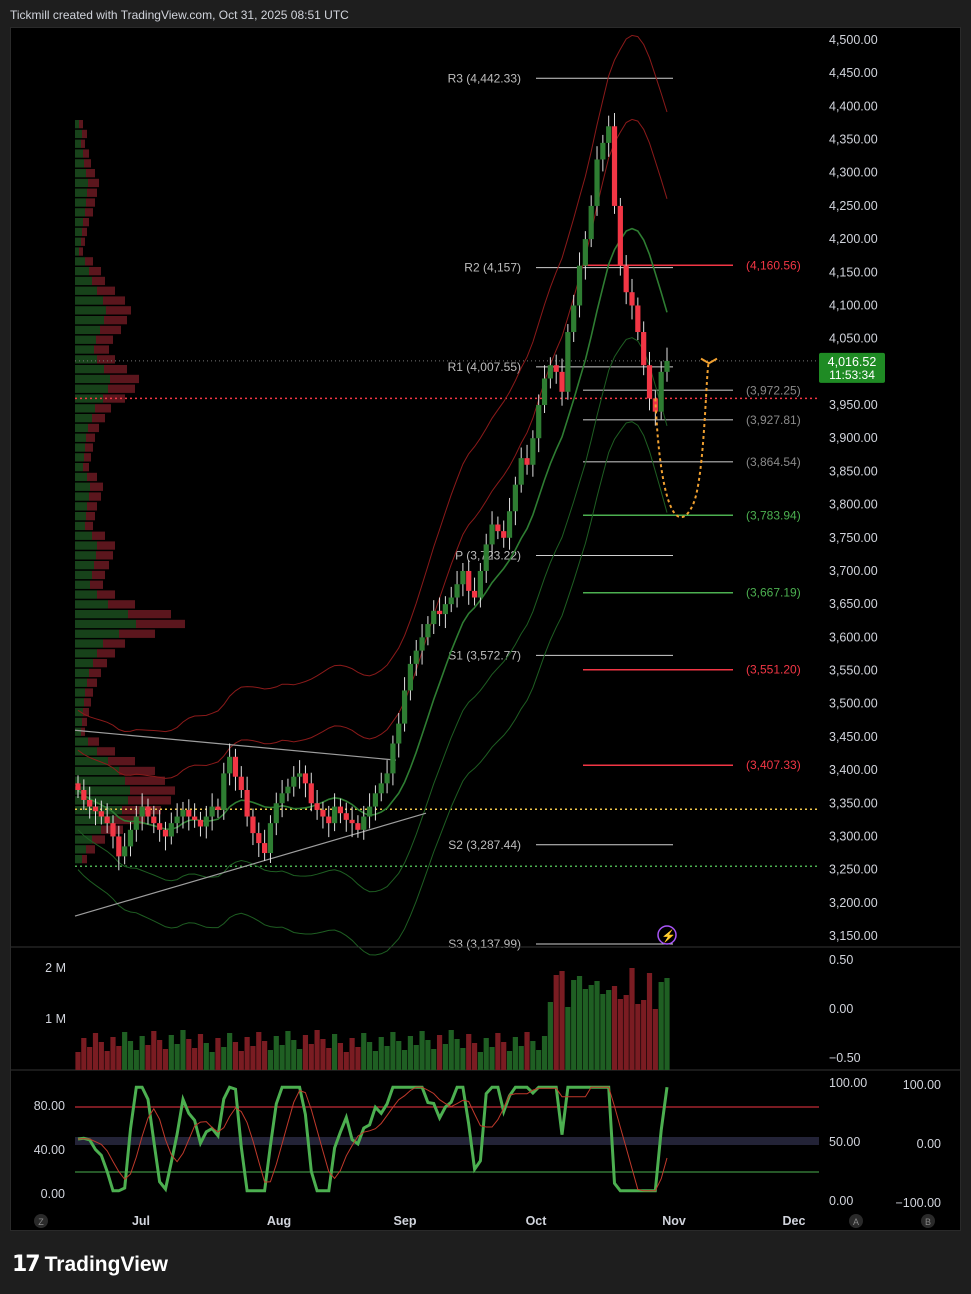 The width and height of the screenshot is (971, 1294). What do you see at coordinates (484, 655) in the screenshot?
I see `pivot-label: S1 (3,572.77)` at bounding box center [484, 655].